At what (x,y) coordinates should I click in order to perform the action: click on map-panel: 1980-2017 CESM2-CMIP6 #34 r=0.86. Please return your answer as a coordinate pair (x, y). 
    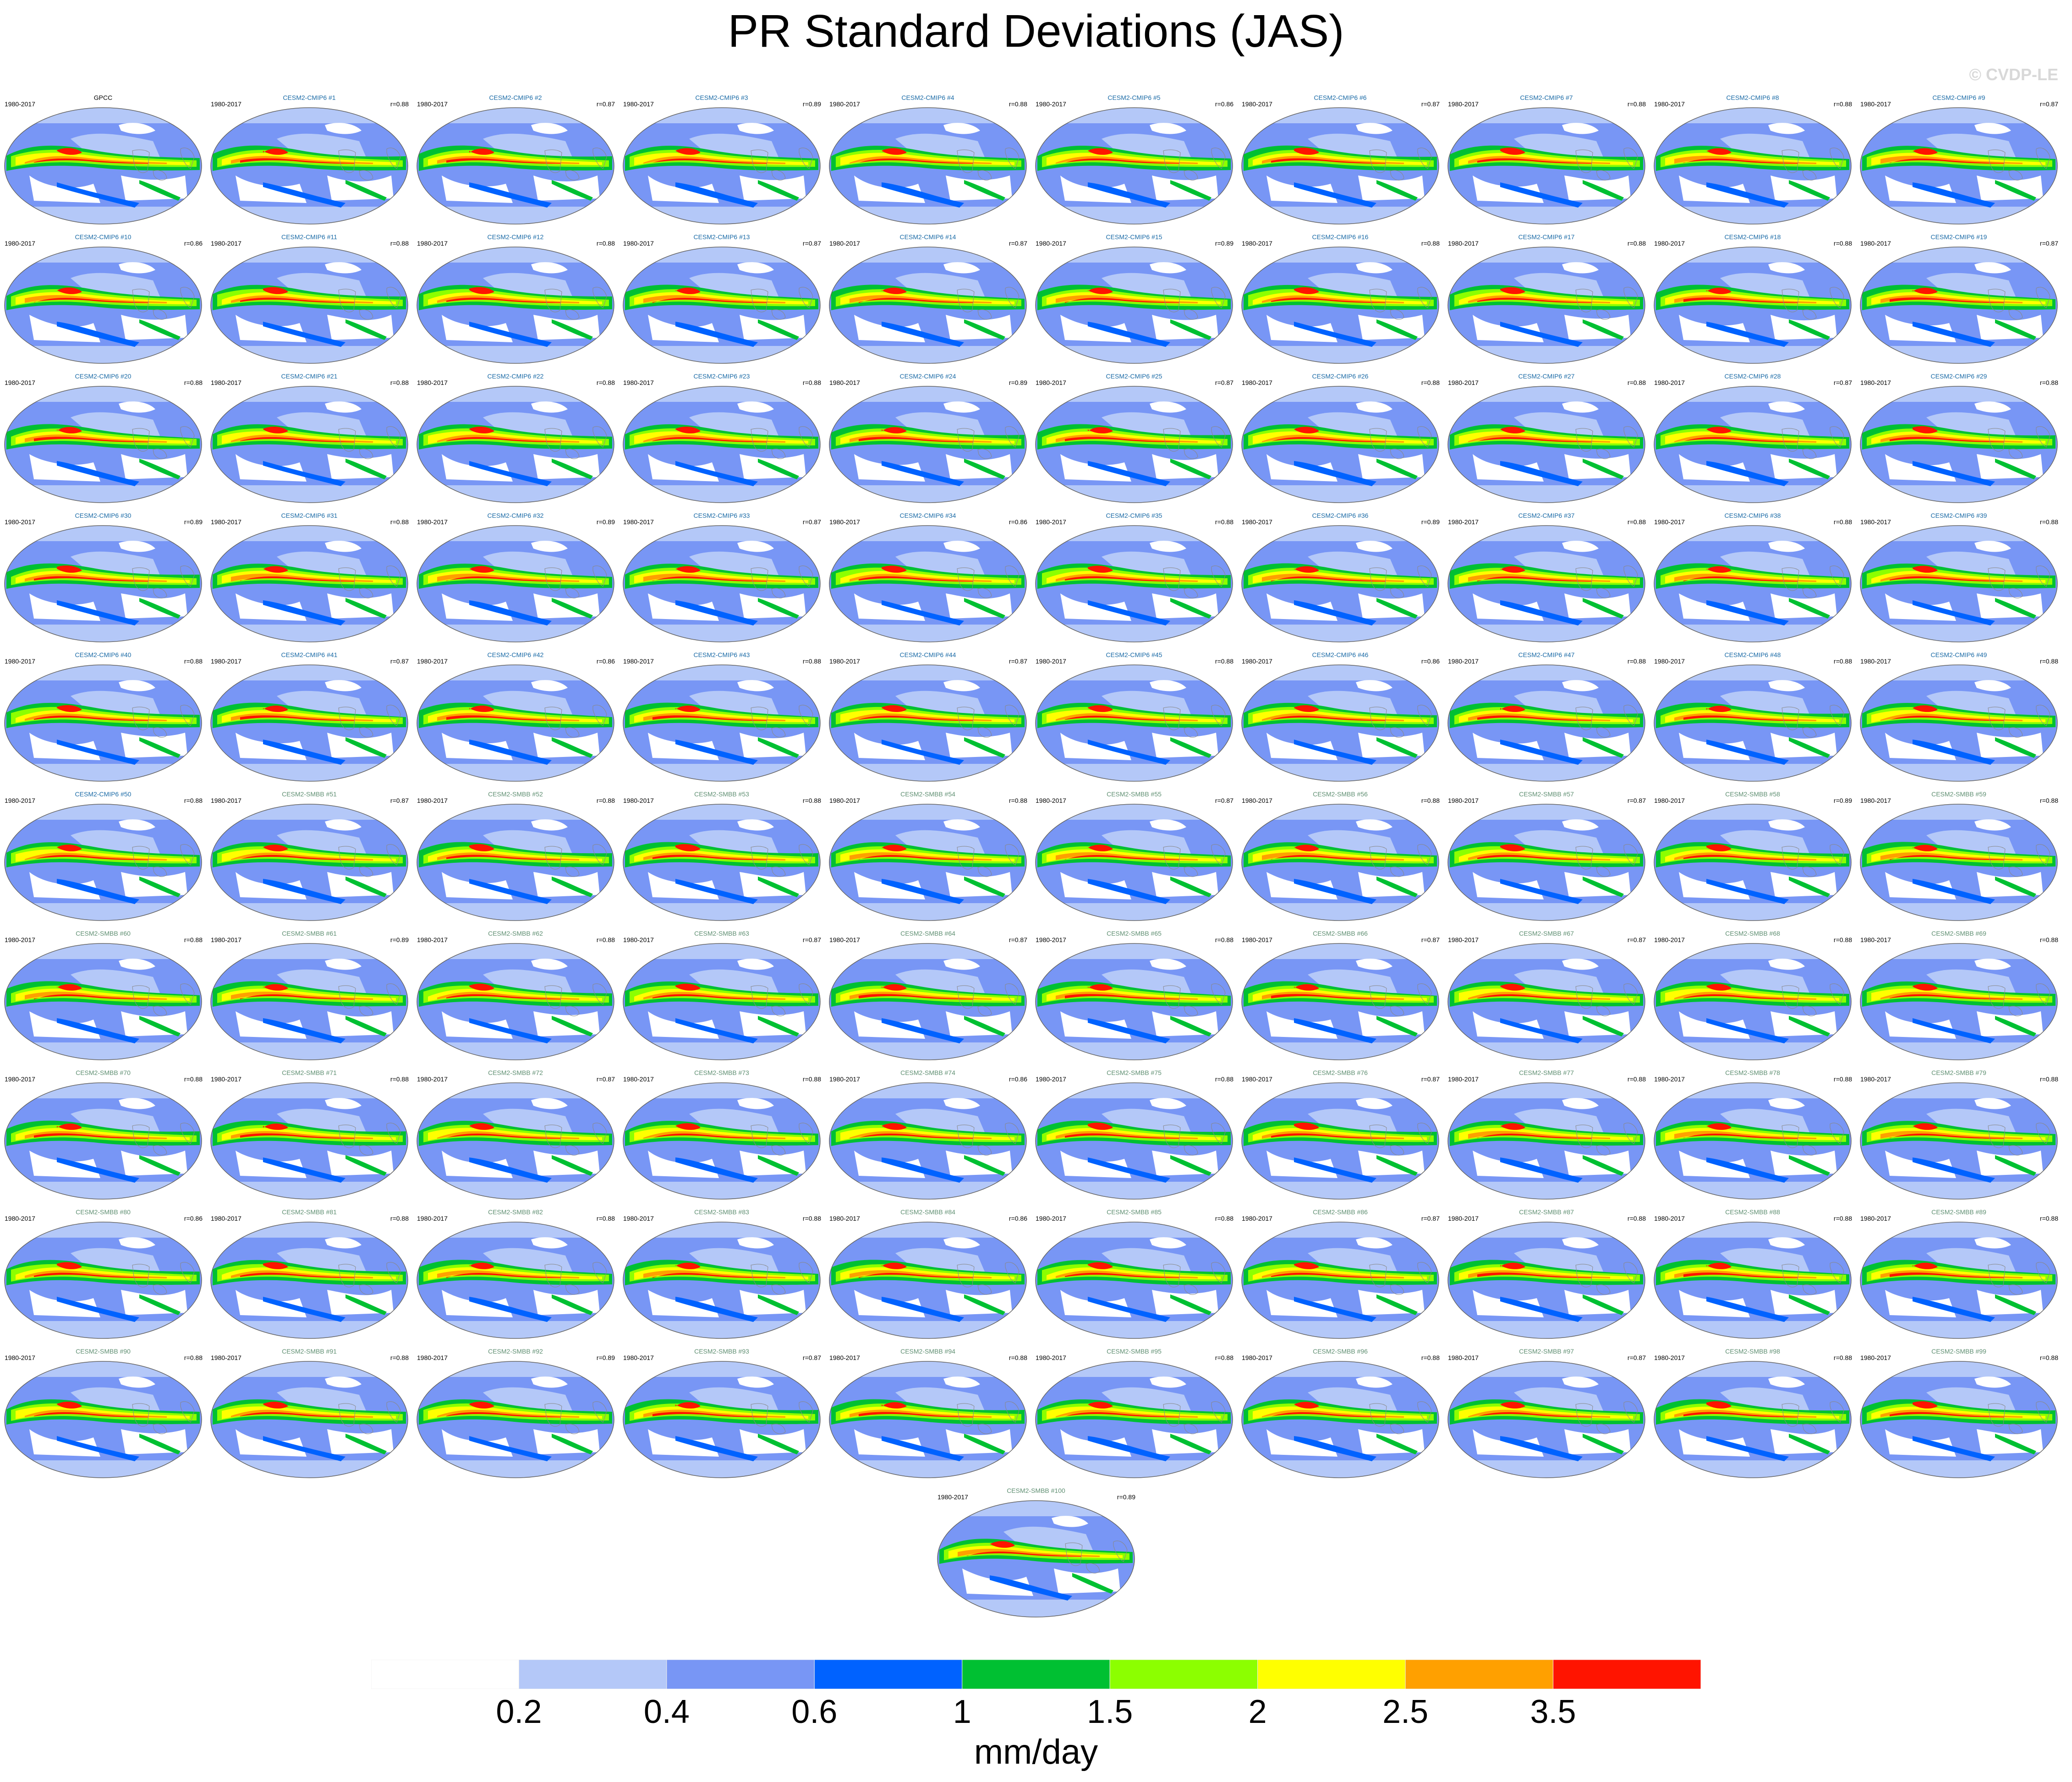
    Looking at the image, I should click on (928, 578).